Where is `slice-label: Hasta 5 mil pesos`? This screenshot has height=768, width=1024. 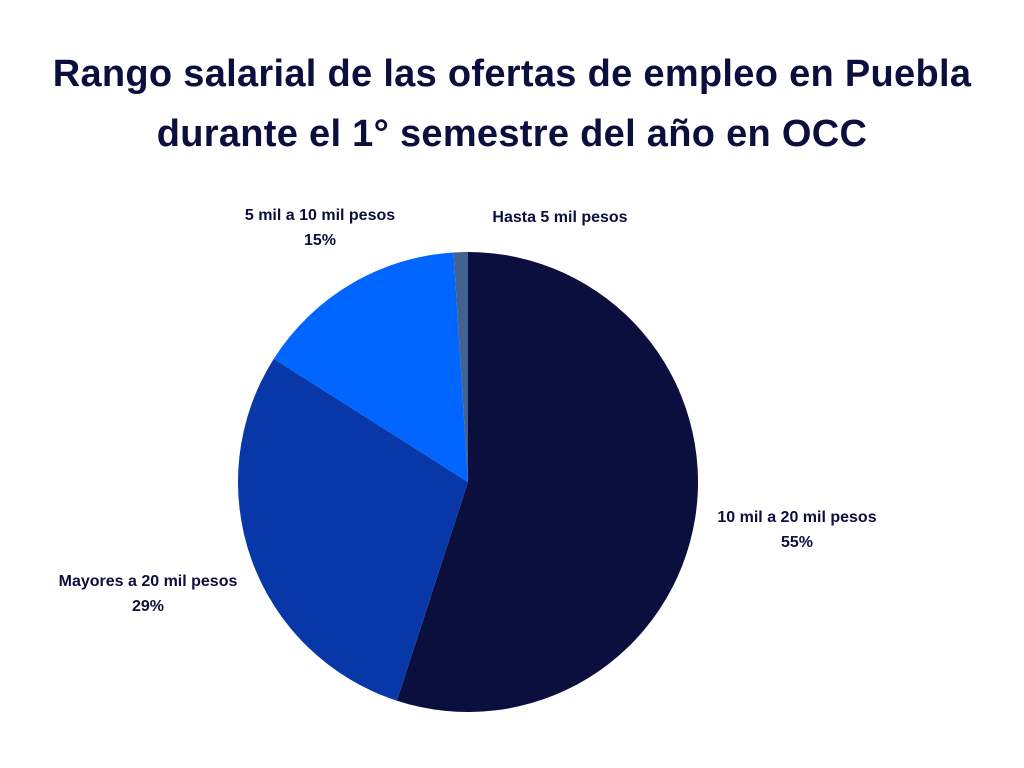
slice-label: Hasta 5 mil pesos is located at coordinates (559, 217).